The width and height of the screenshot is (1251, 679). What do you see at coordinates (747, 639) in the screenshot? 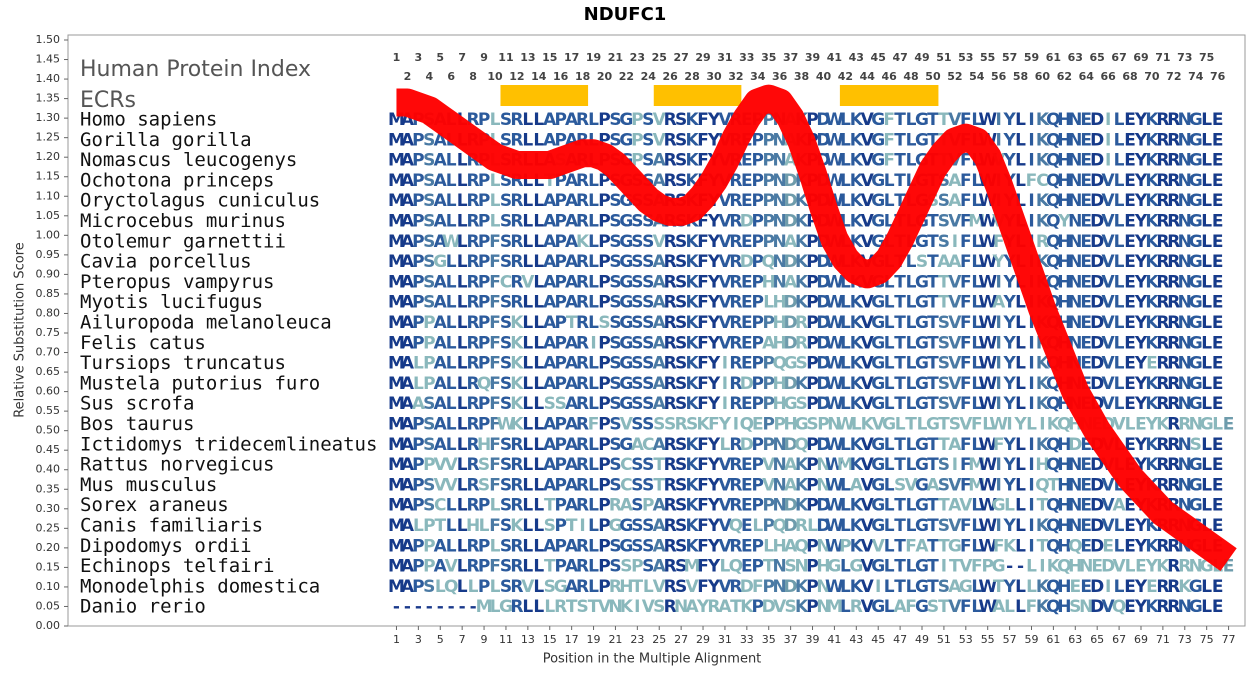
I see `x-tick-label: 33` at bounding box center [747, 639].